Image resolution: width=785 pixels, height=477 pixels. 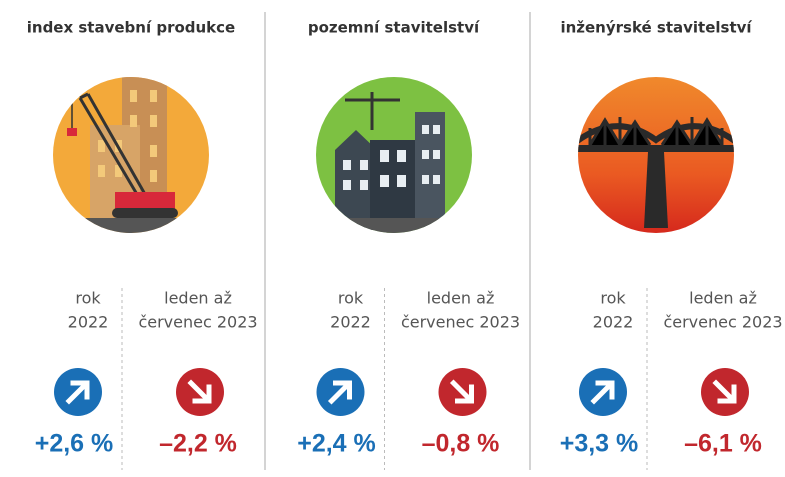 I want to click on change-value: –6,1 %, so click(x=723, y=444).